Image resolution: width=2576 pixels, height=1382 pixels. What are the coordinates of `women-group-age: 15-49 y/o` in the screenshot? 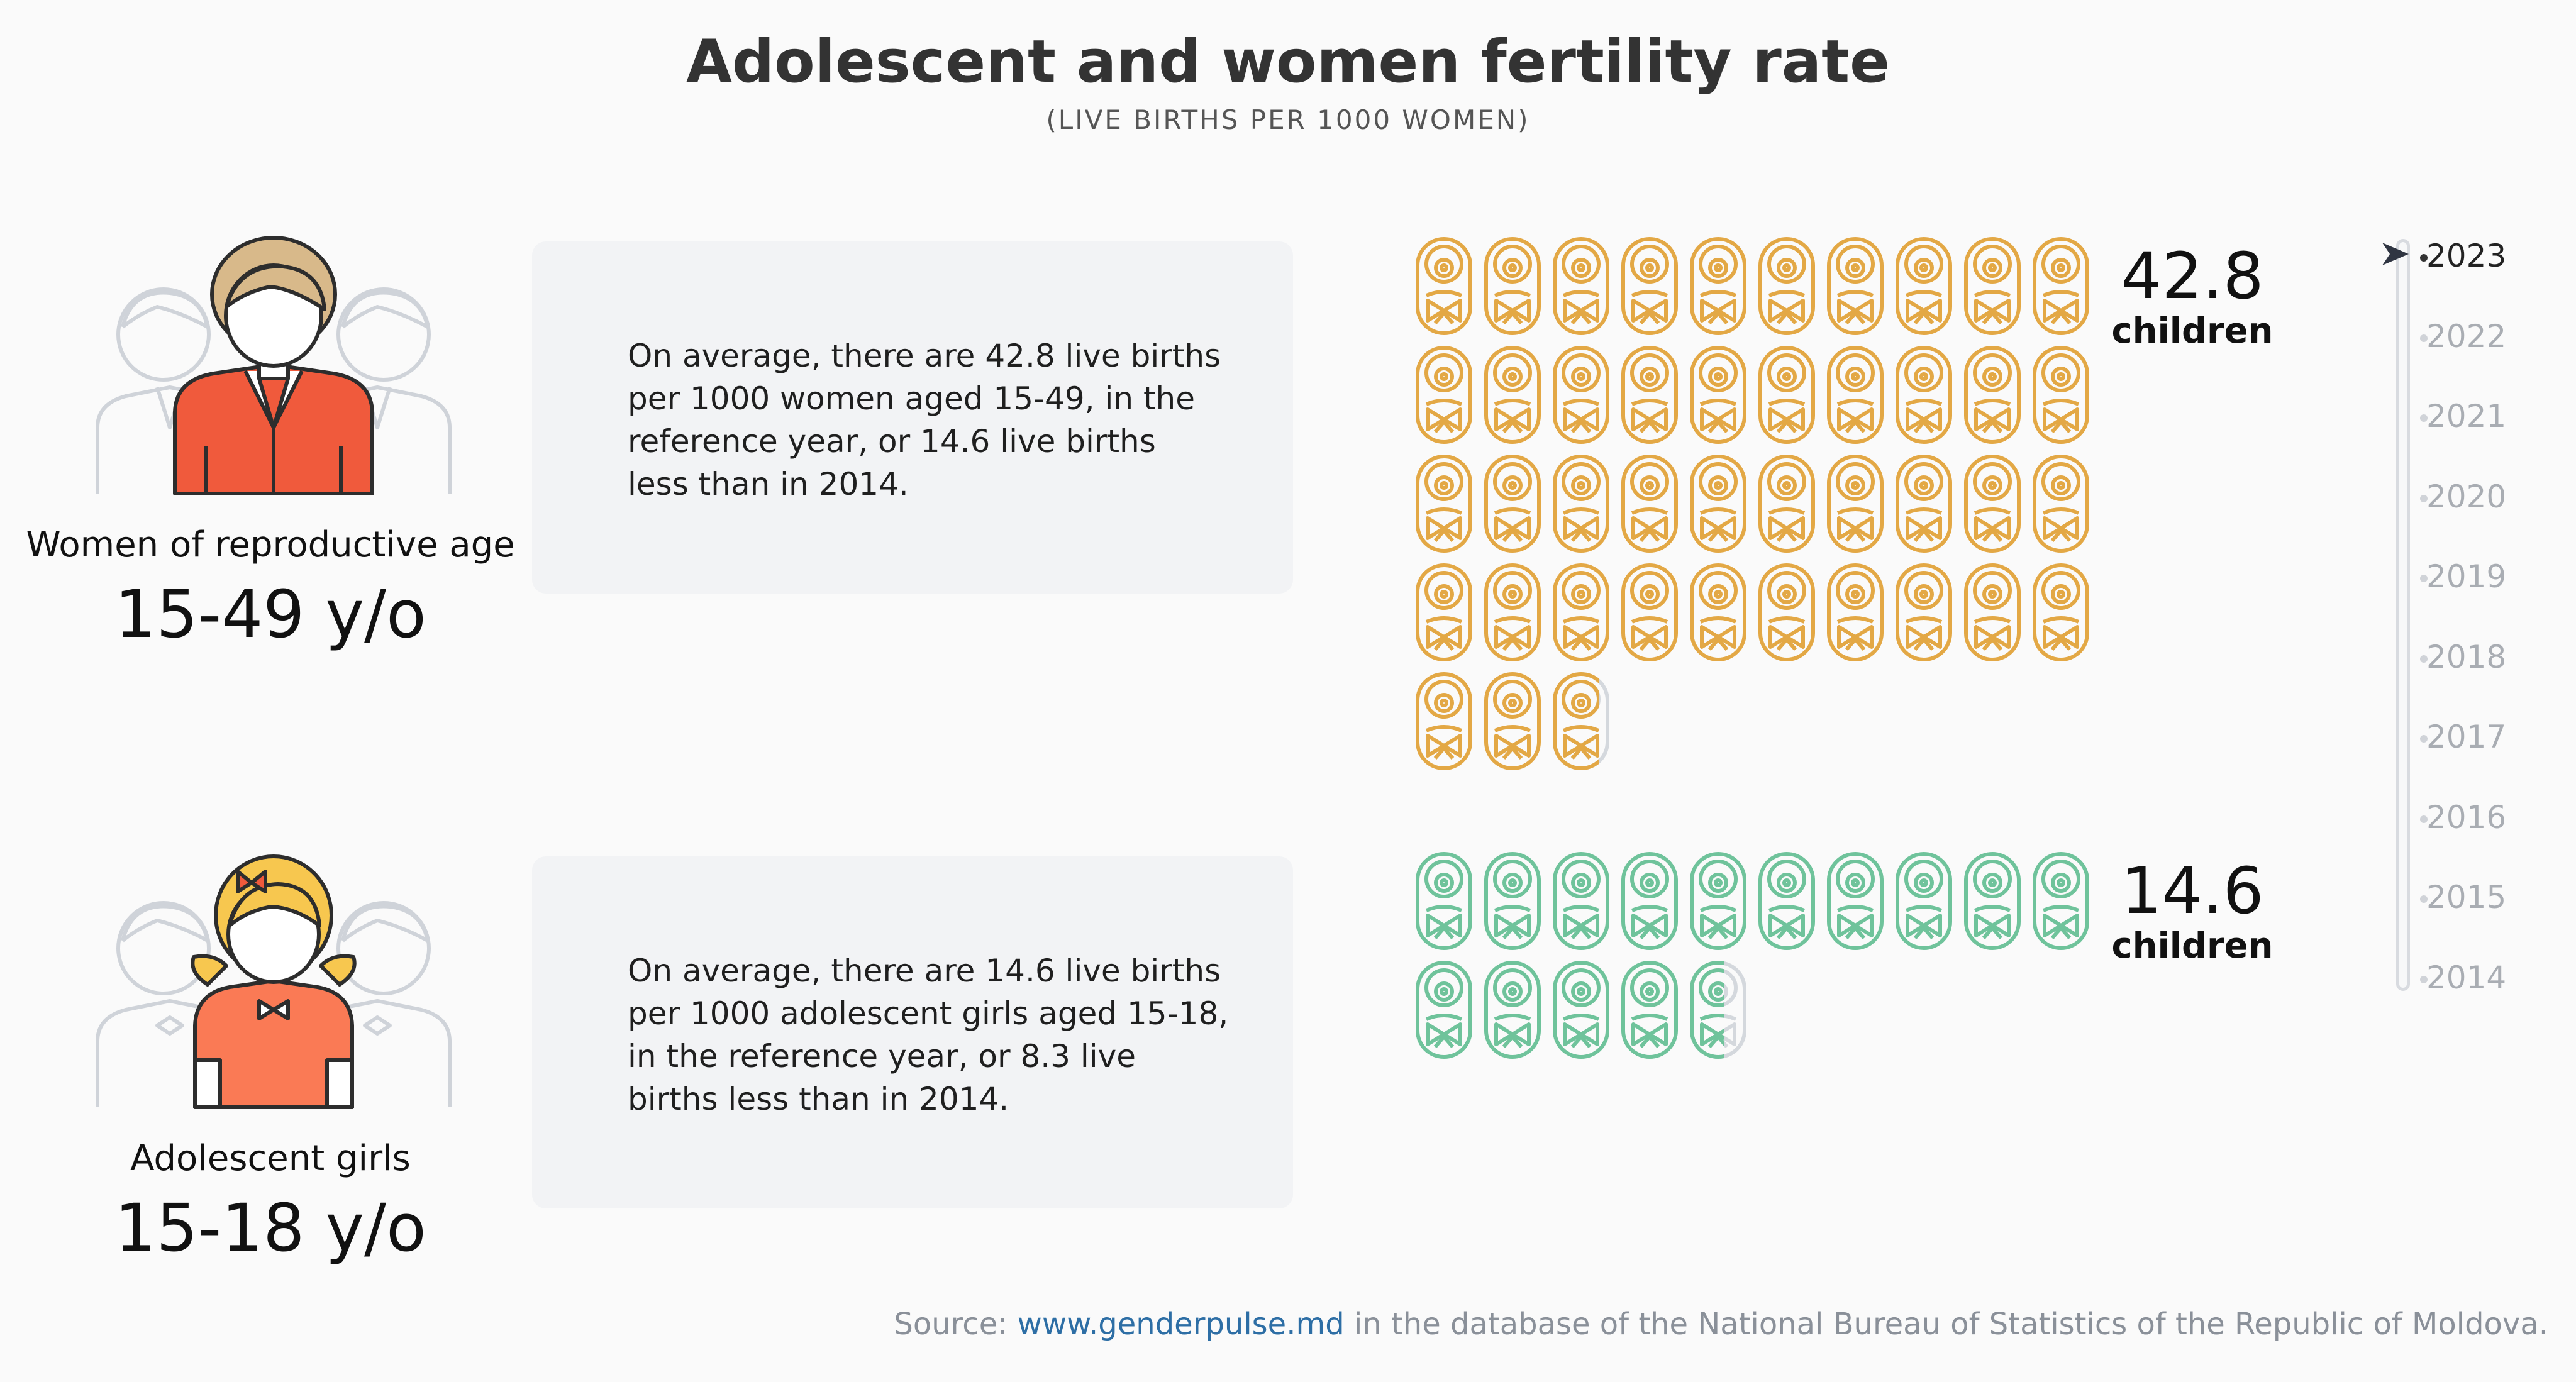 It's located at (270, 614).